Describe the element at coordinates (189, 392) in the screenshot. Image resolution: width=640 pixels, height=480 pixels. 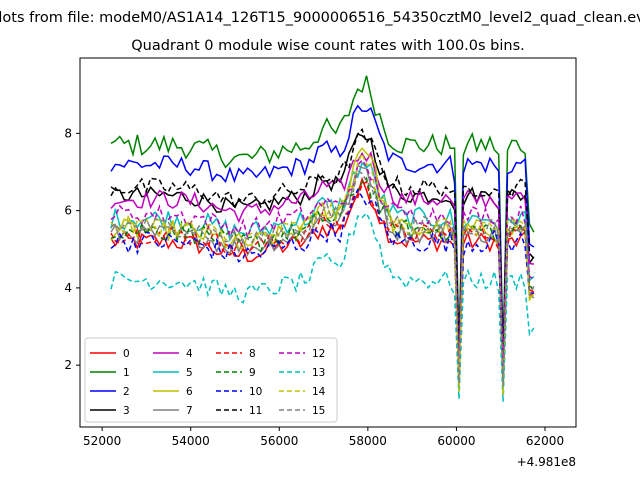
I see `legend-label-6: 6` at that location.